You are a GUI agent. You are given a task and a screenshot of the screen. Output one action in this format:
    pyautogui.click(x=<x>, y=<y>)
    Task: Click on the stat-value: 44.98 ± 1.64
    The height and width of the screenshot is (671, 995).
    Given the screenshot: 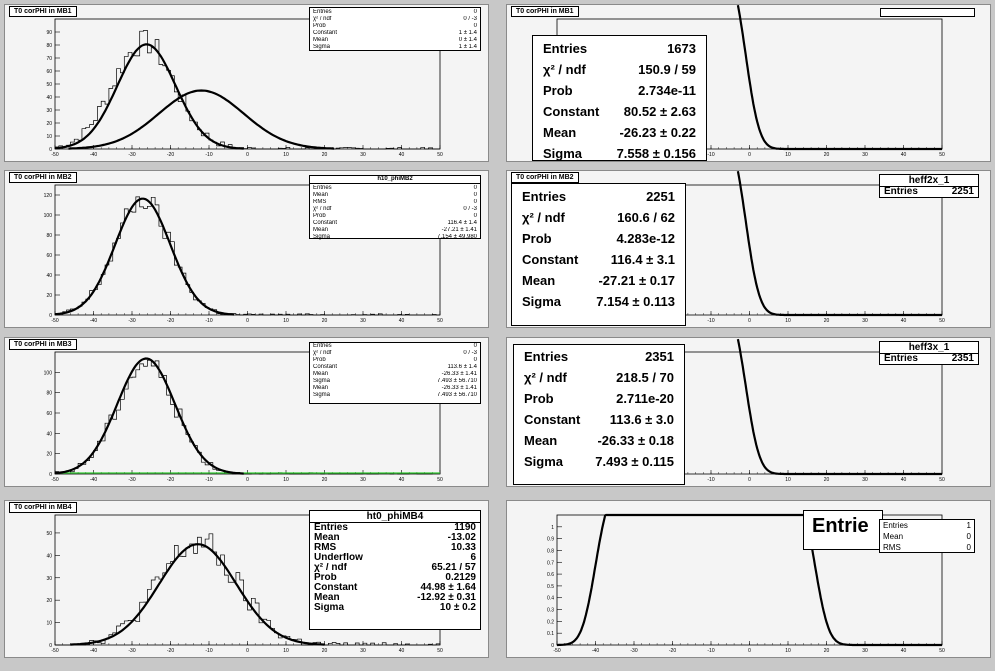 What is the action you would take?
    pyautogui.click(x=448, y=588)
    